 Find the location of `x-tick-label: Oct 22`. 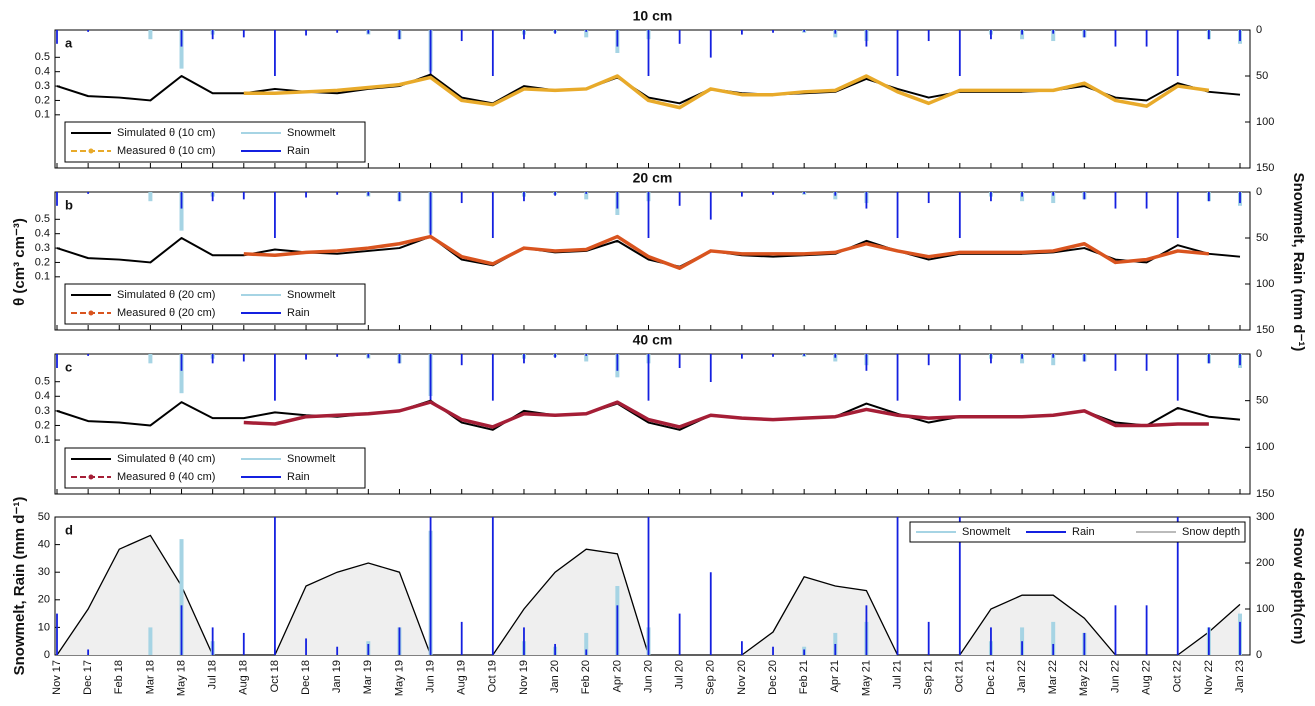

x-tick-label: Oct 22 is located at coordinates (1178, 676).